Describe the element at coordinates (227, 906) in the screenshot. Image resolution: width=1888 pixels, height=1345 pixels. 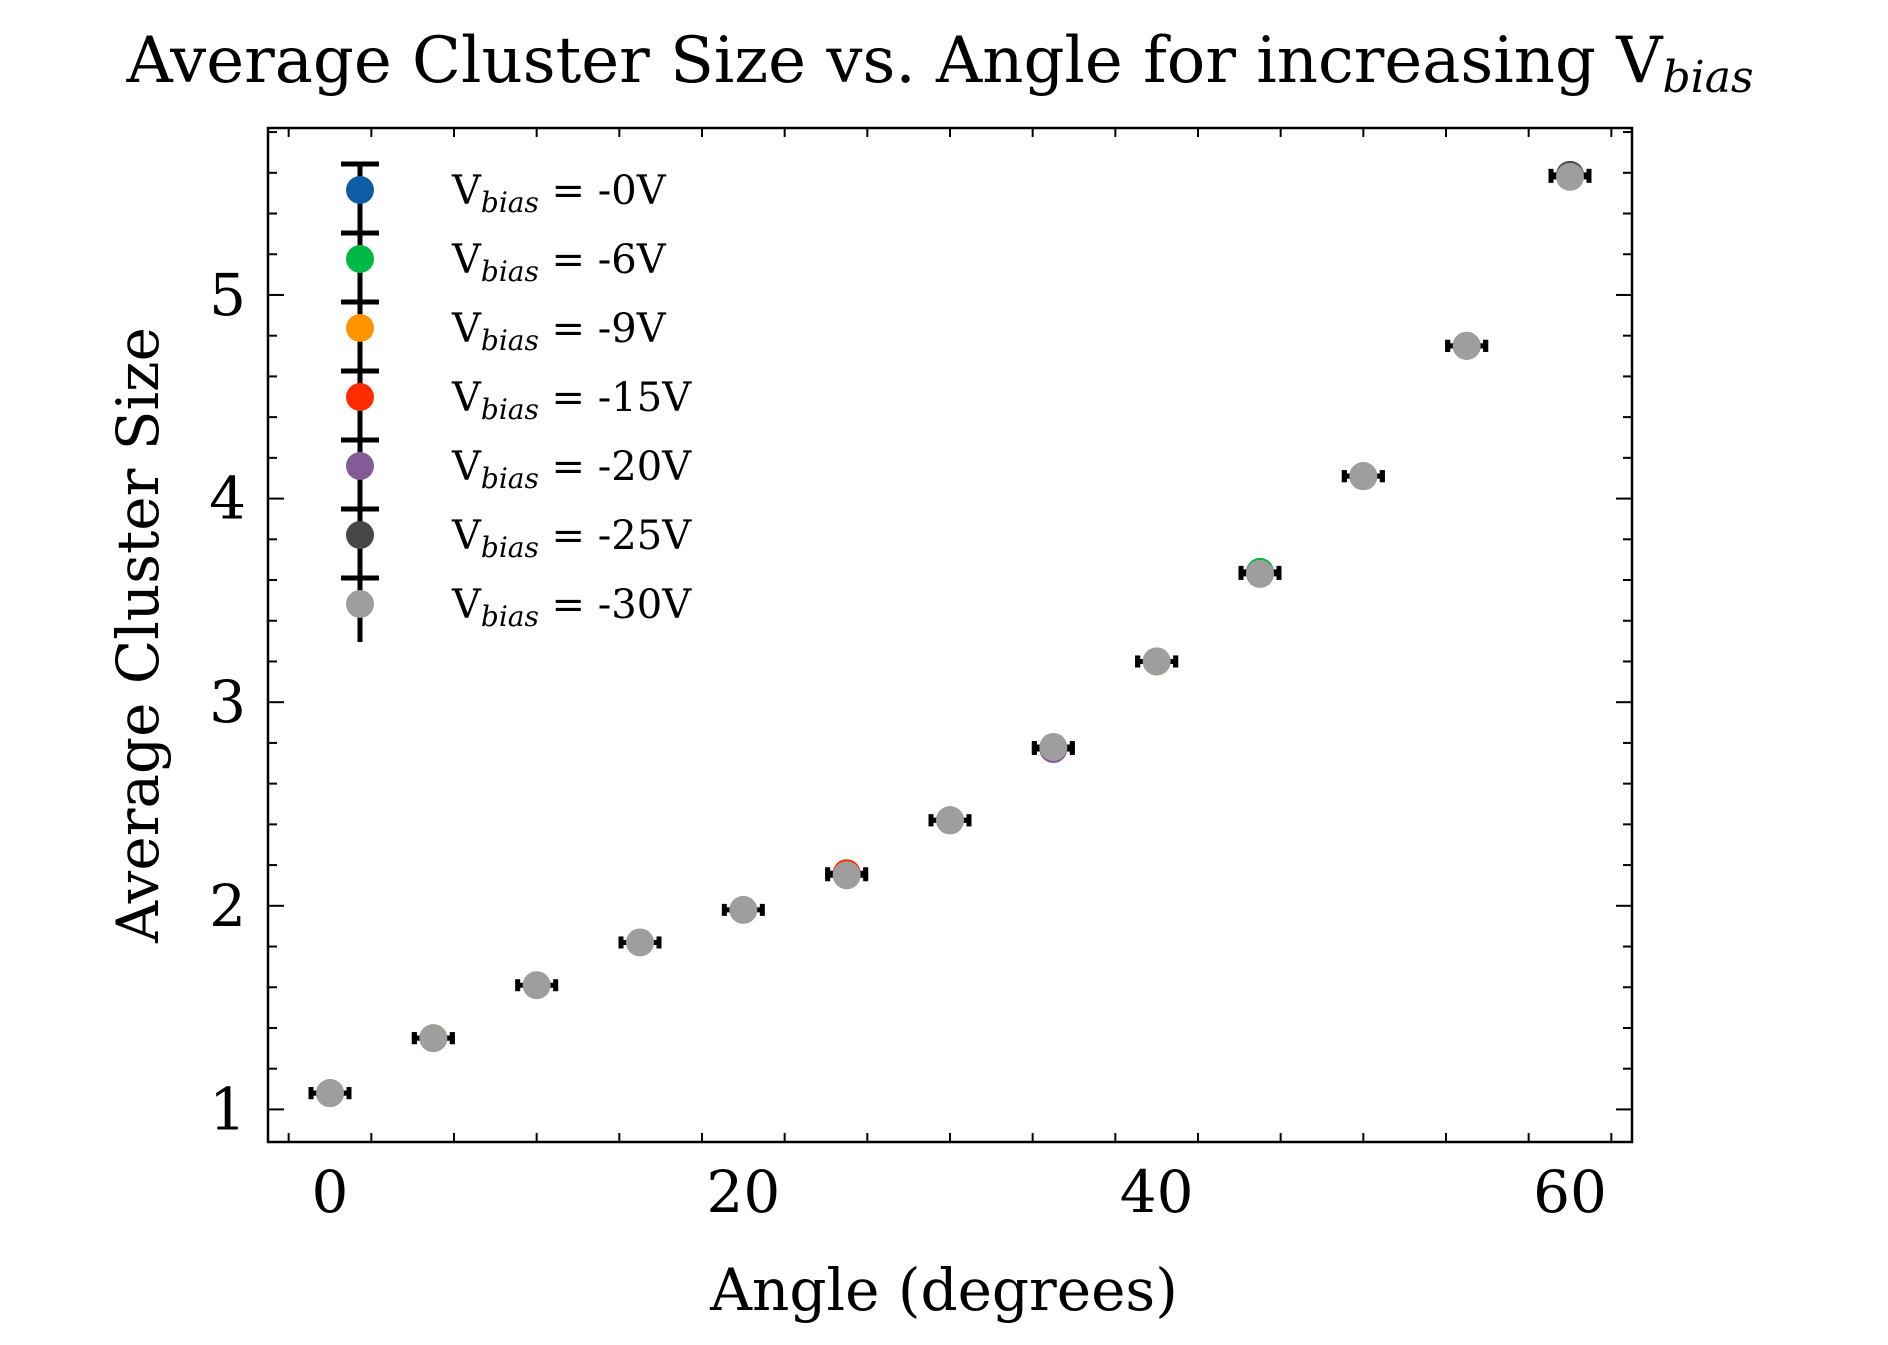
I see `y-tick-label: 2` at that location.